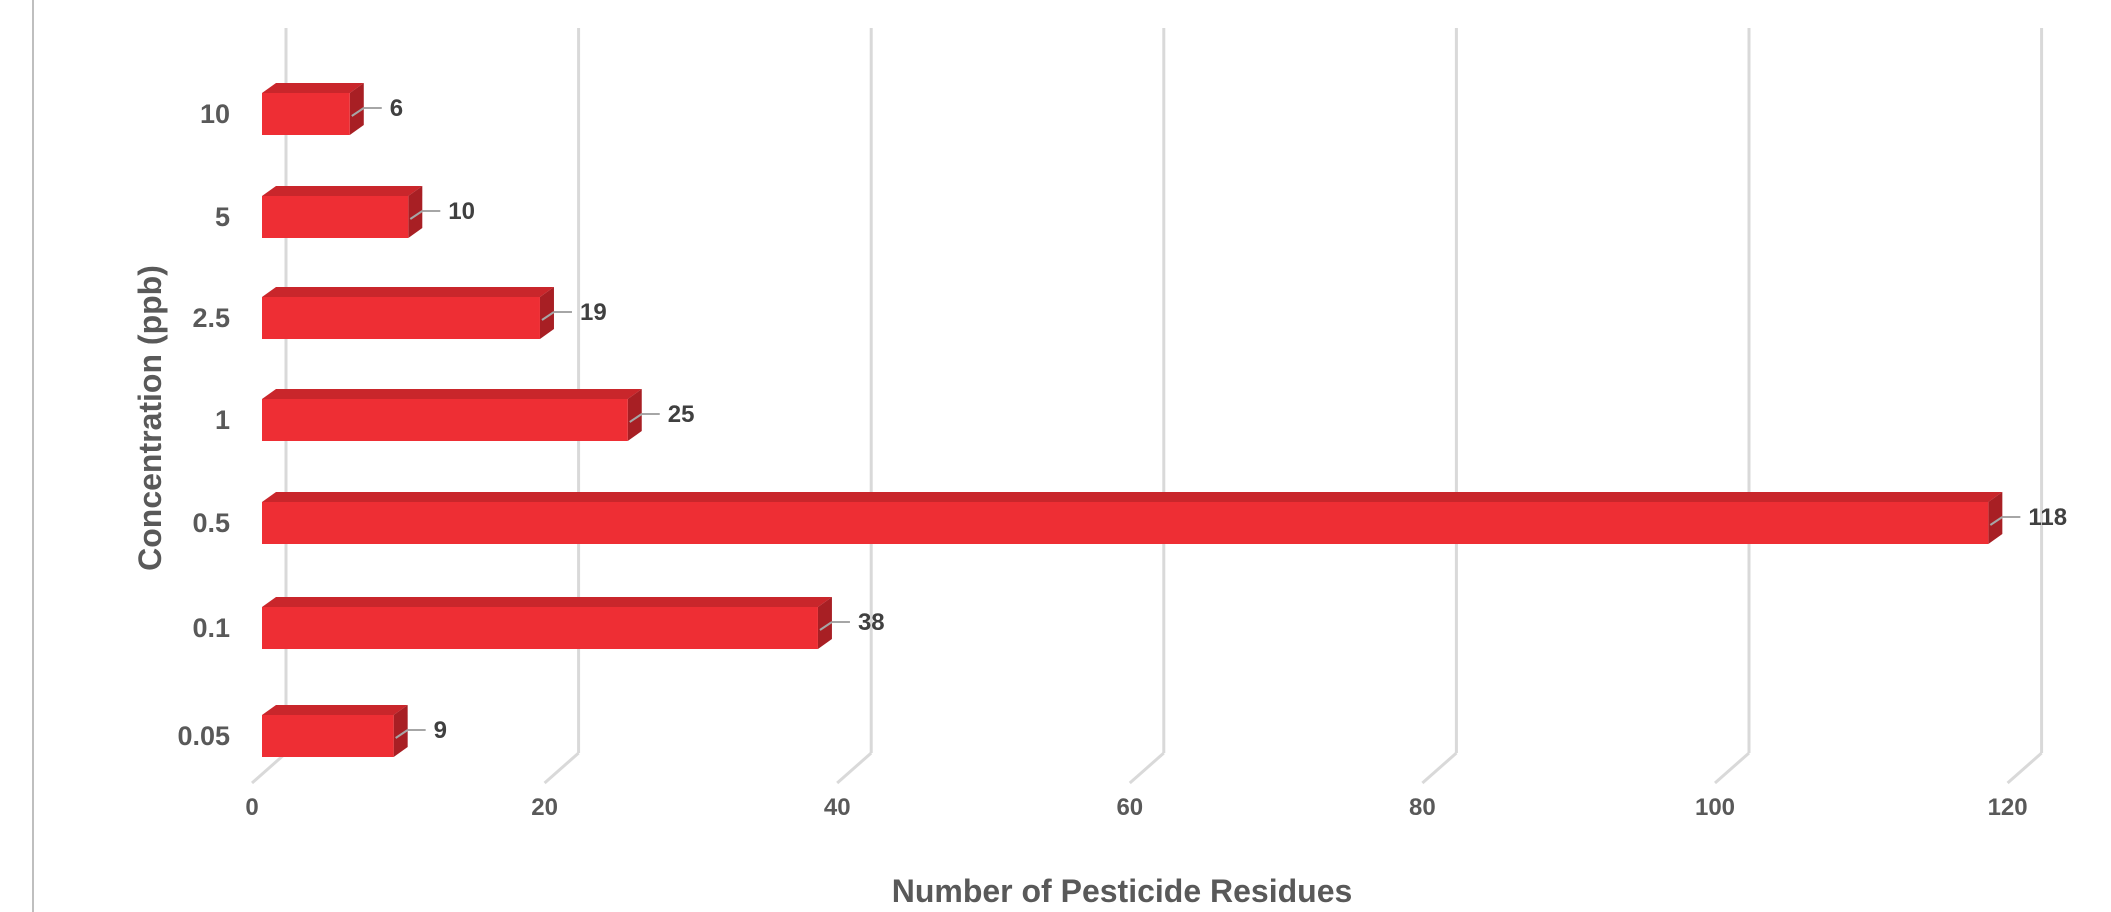 Image resolution: width=2111 pixels, height=912 pixels. What do you see at coordinates (222, 420) in the screenshot?
I see `y-tick-label: 1` at bounding box center [222, 420].